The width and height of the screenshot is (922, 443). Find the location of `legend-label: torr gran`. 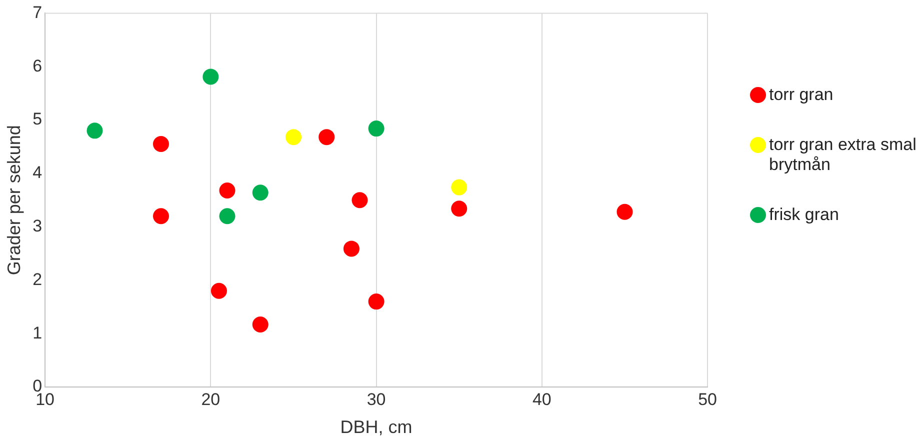

legend-label: torr gran is located at coordinates (801, 95).